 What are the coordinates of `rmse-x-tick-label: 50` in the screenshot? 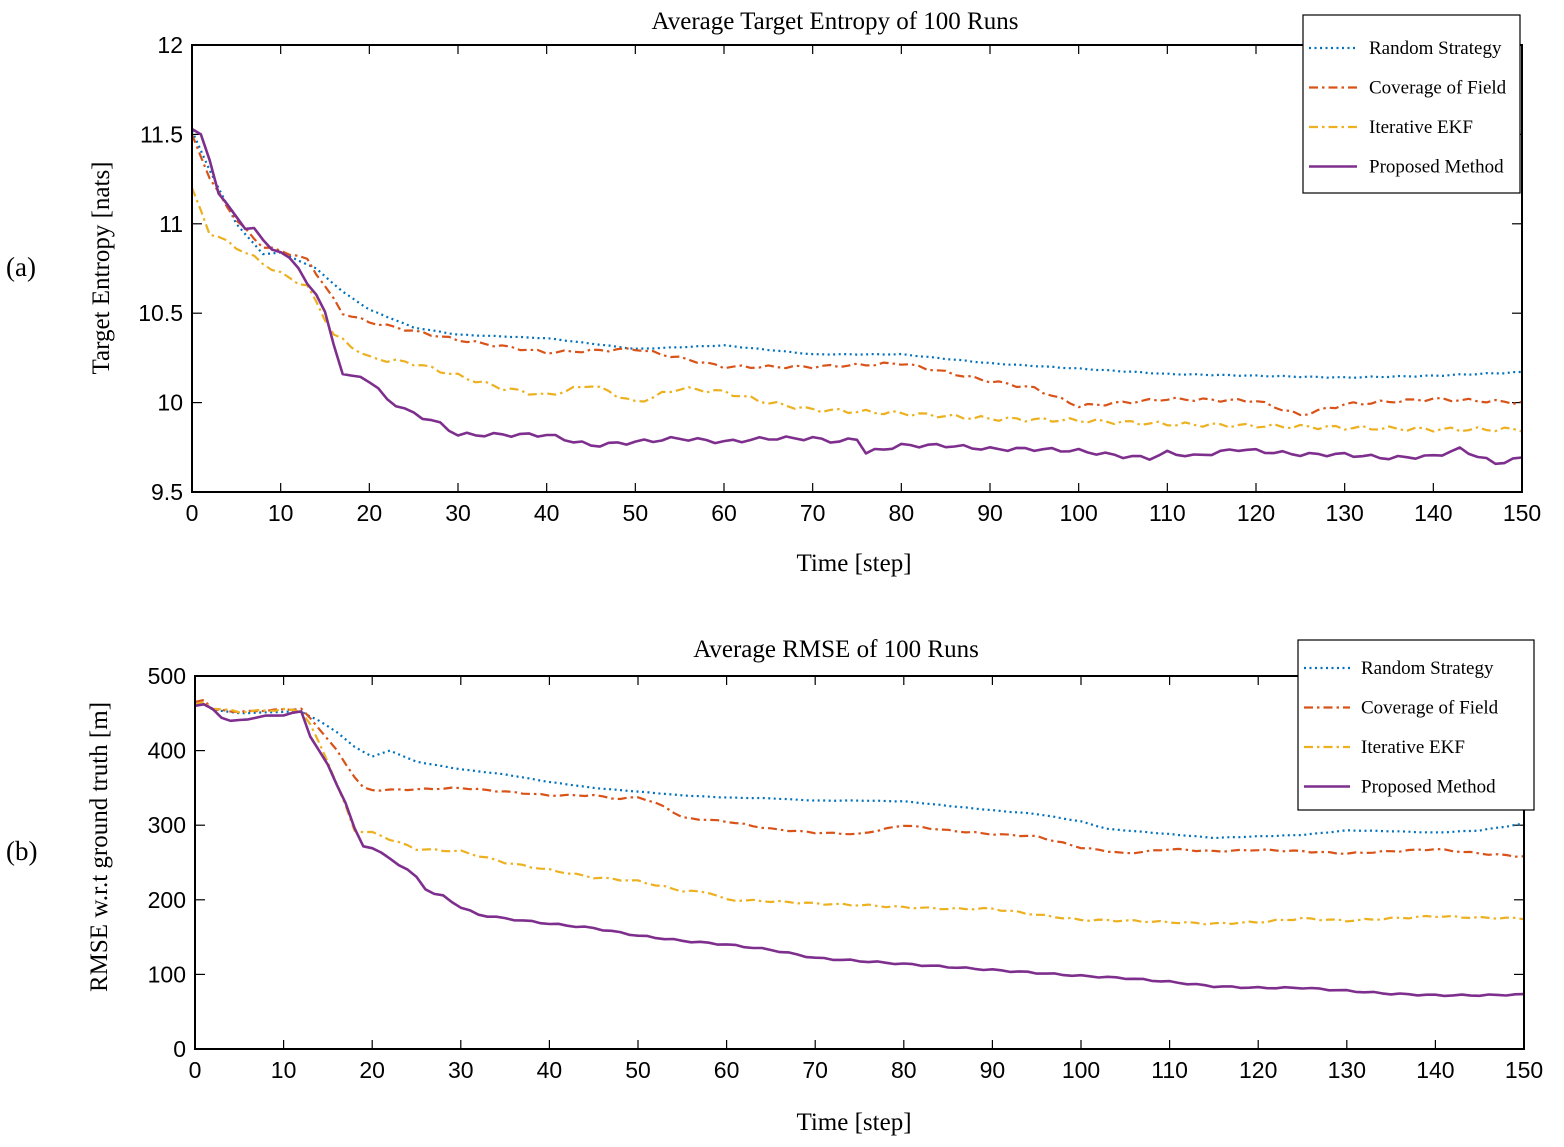 It's located at (638, 1070).